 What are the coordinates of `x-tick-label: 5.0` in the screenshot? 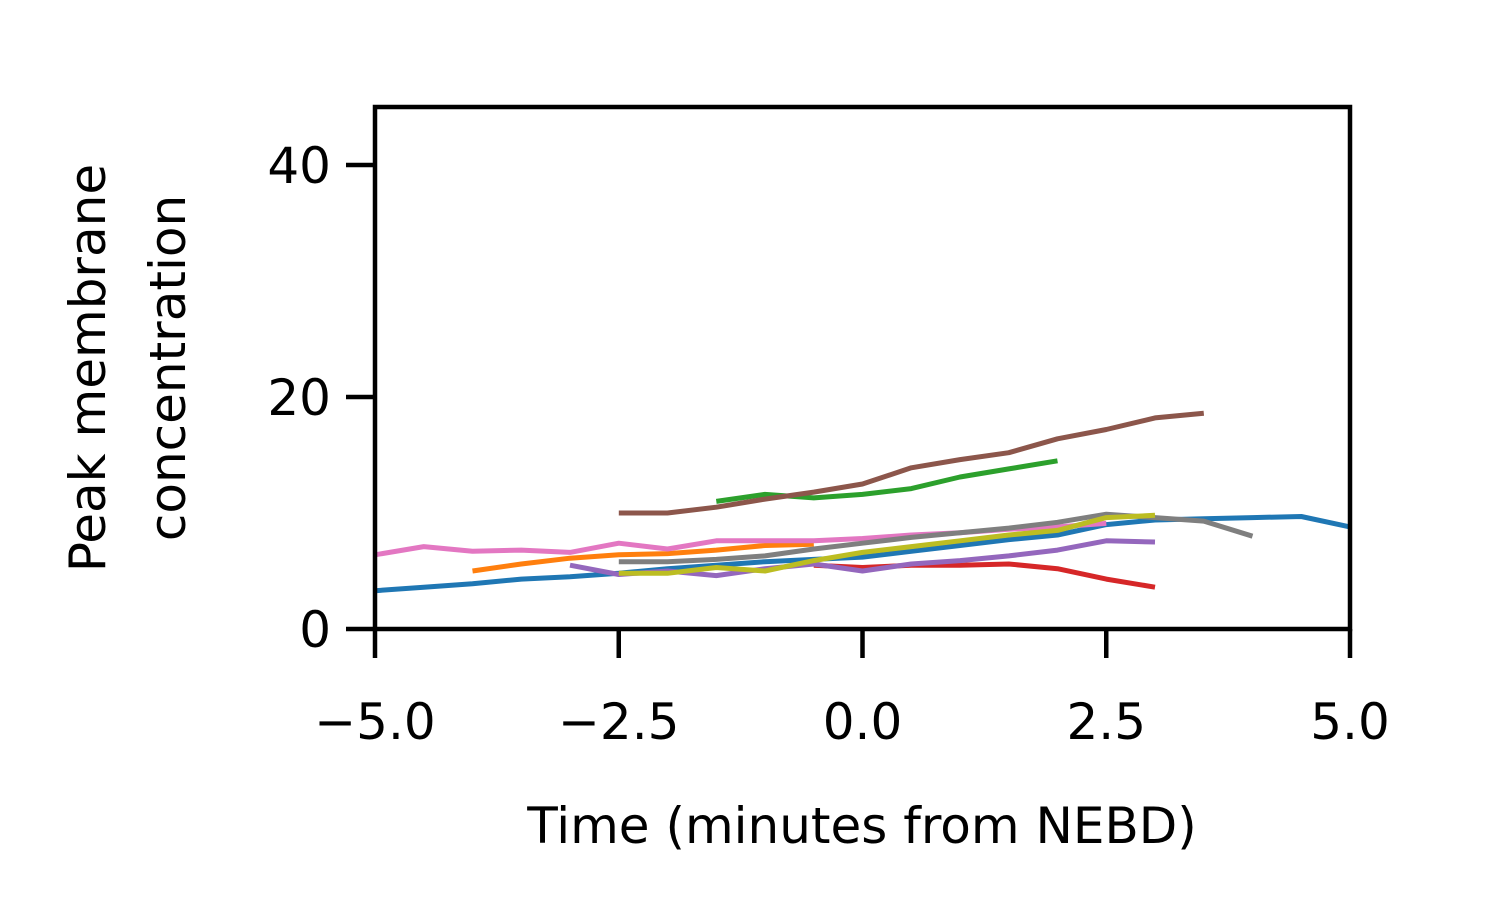 It's located at (1350, 722).